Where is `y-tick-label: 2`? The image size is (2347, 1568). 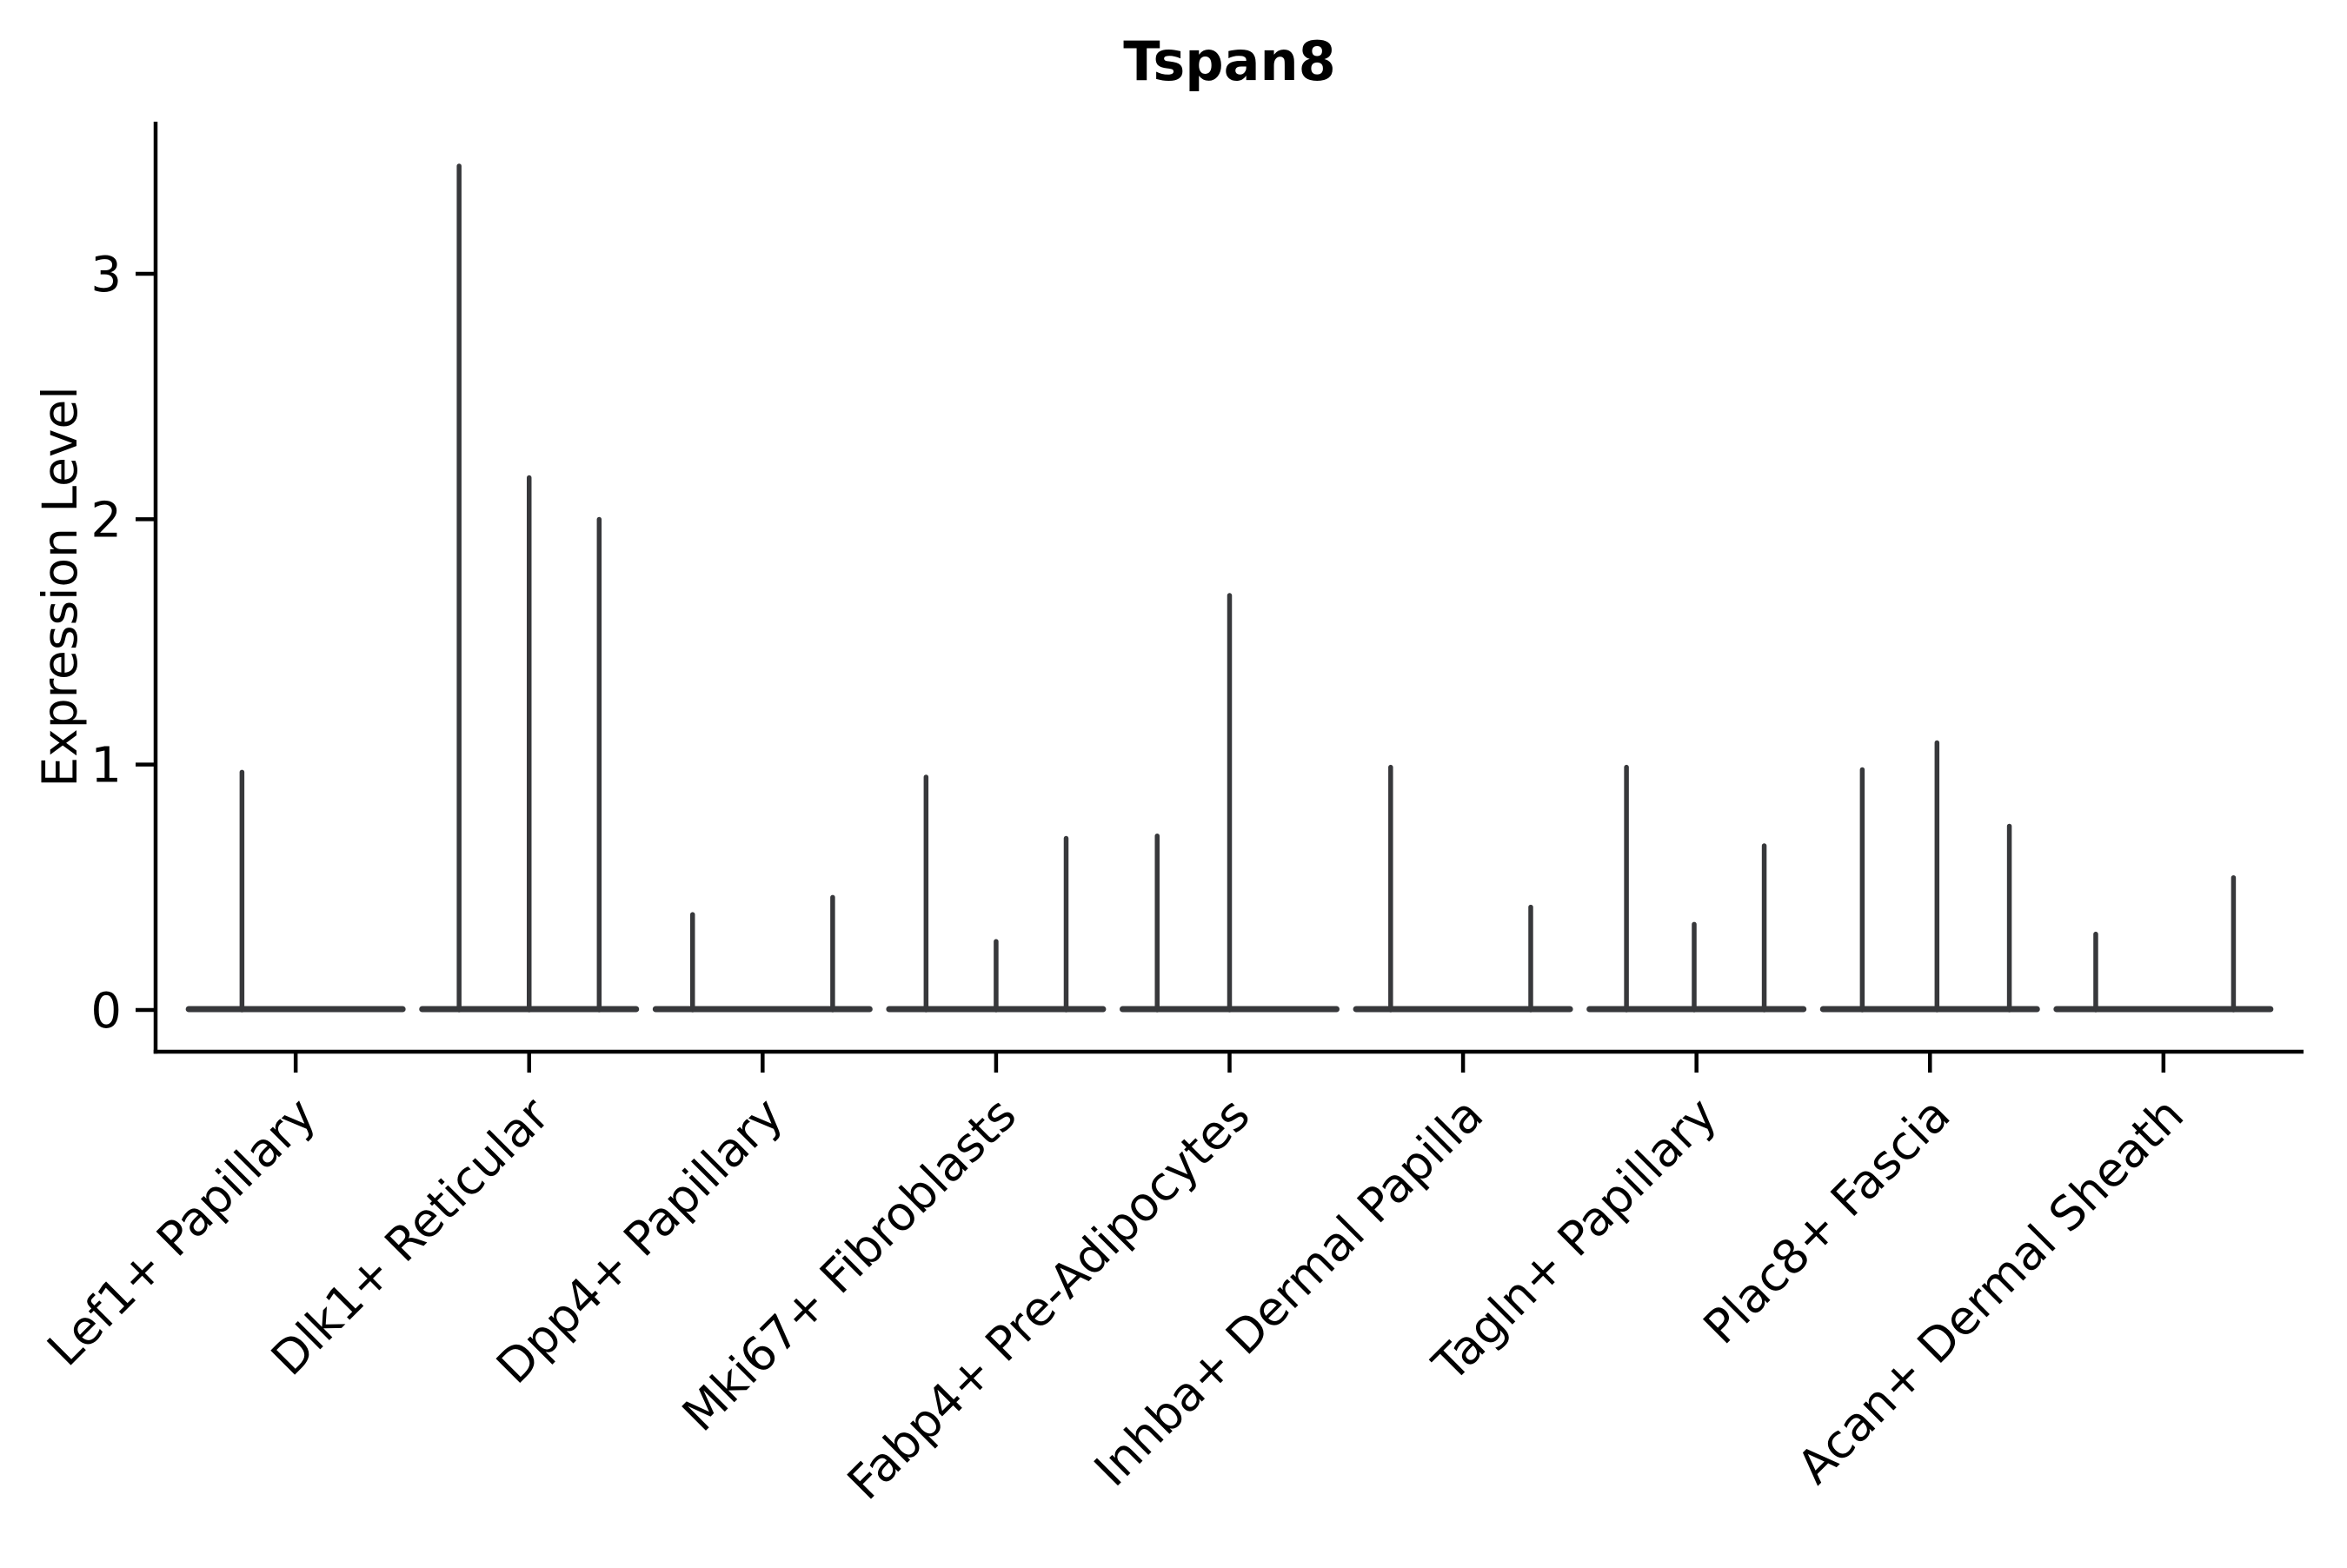
y-tick-label: 2 is located at coordinates (106, 520).